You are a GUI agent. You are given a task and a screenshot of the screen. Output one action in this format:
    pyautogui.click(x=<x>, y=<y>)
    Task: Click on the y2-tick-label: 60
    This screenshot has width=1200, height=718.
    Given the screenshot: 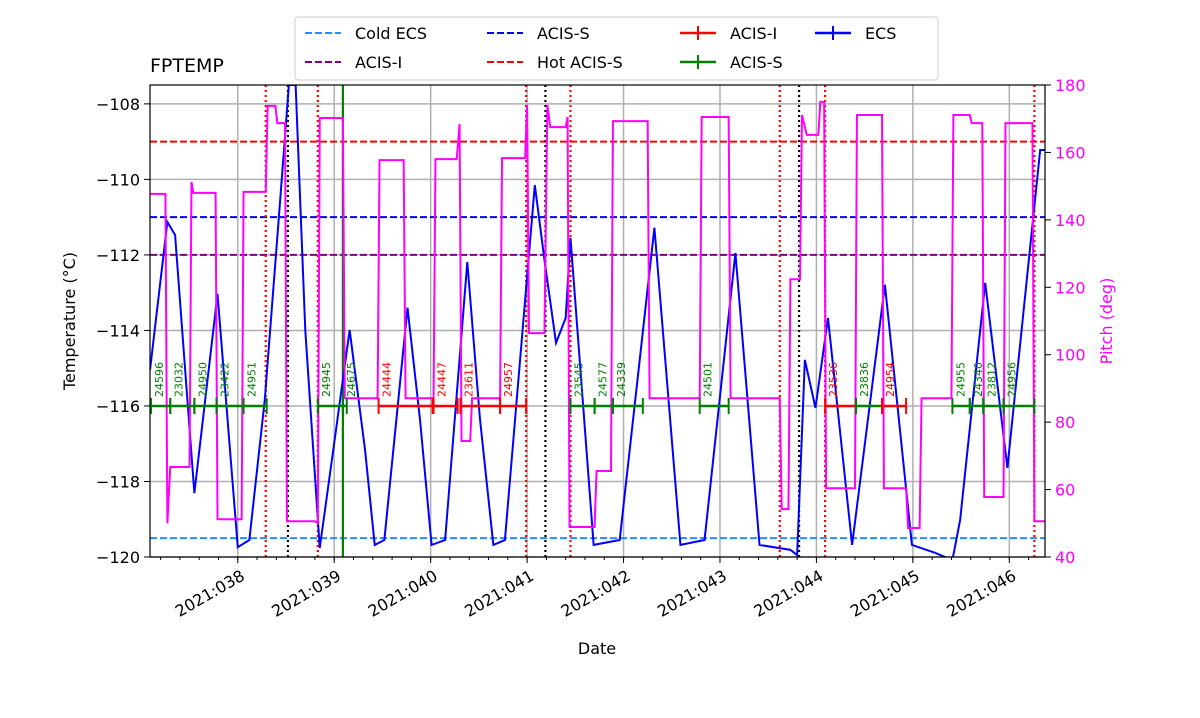 What is the action you would take?
    pyautogui.click(x=1065, y=490)
    